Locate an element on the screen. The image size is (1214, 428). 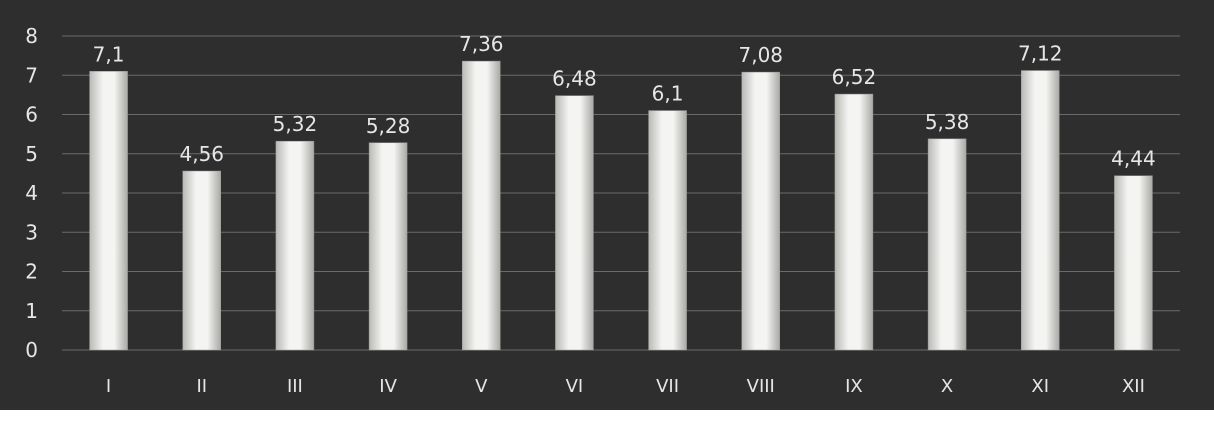
y-tick-label: 4 is located at coordinates (31, 193).